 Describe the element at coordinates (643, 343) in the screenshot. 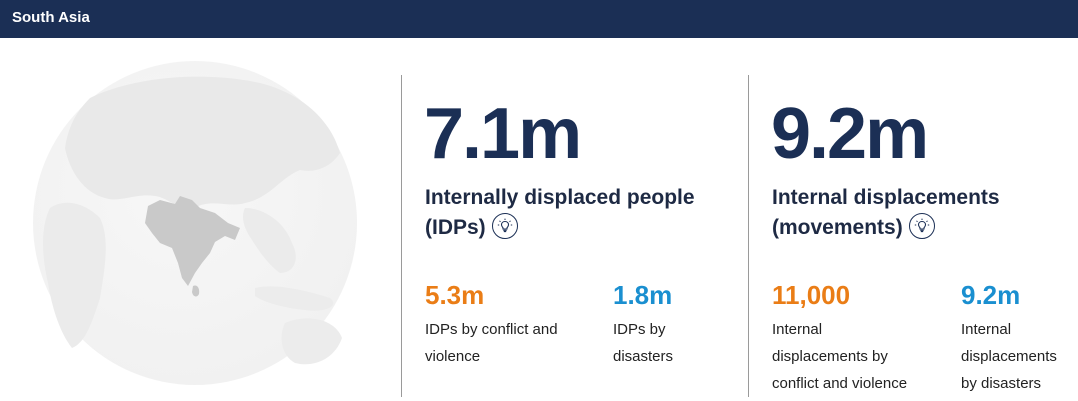

I see `idps-disaster-label: IDPs by disasters` at that location.